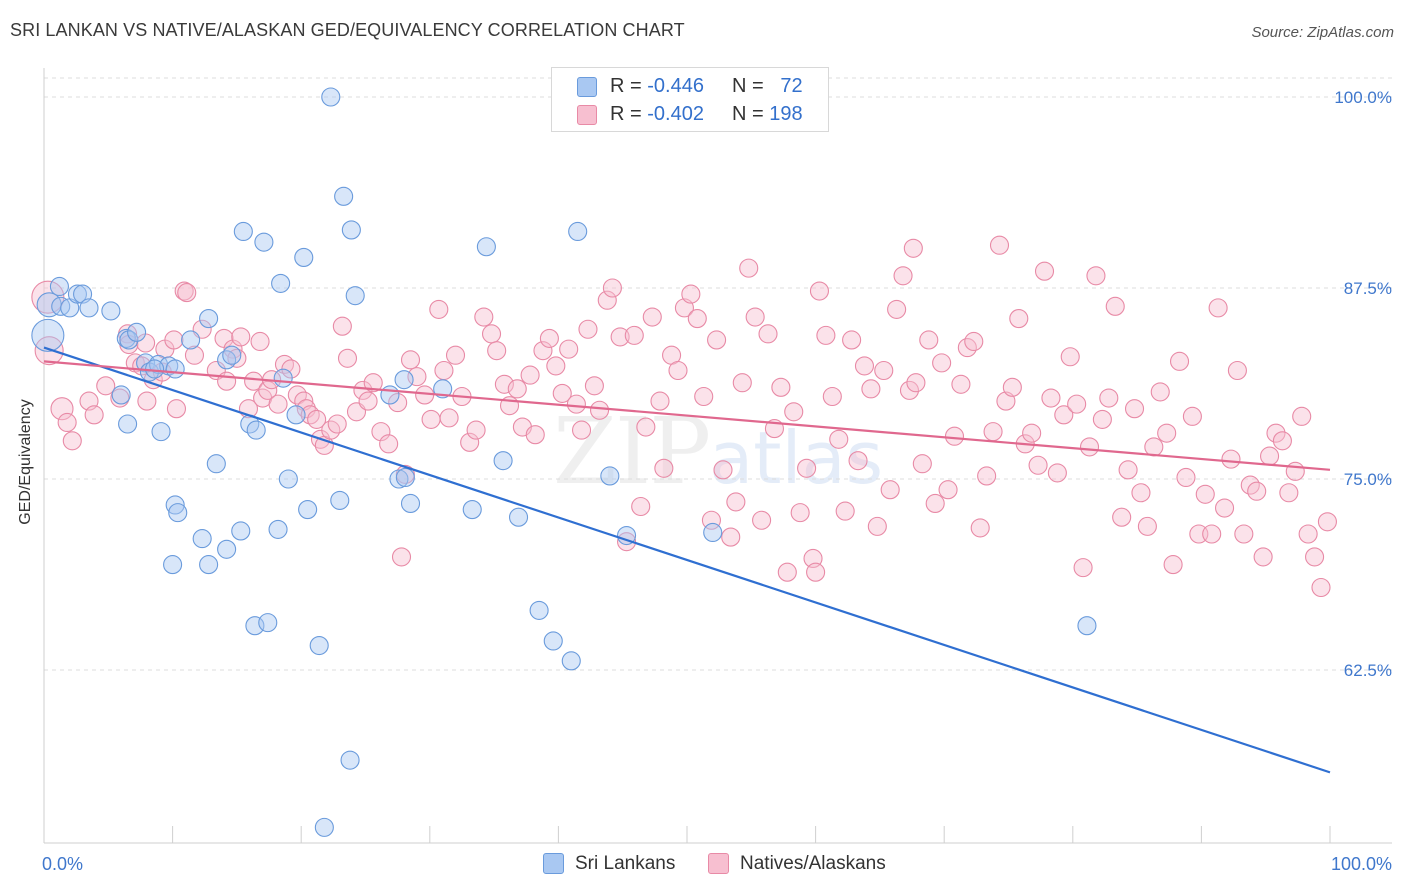  I want to click on x-tick-label-right: 100.0%, so click(1361, 864).